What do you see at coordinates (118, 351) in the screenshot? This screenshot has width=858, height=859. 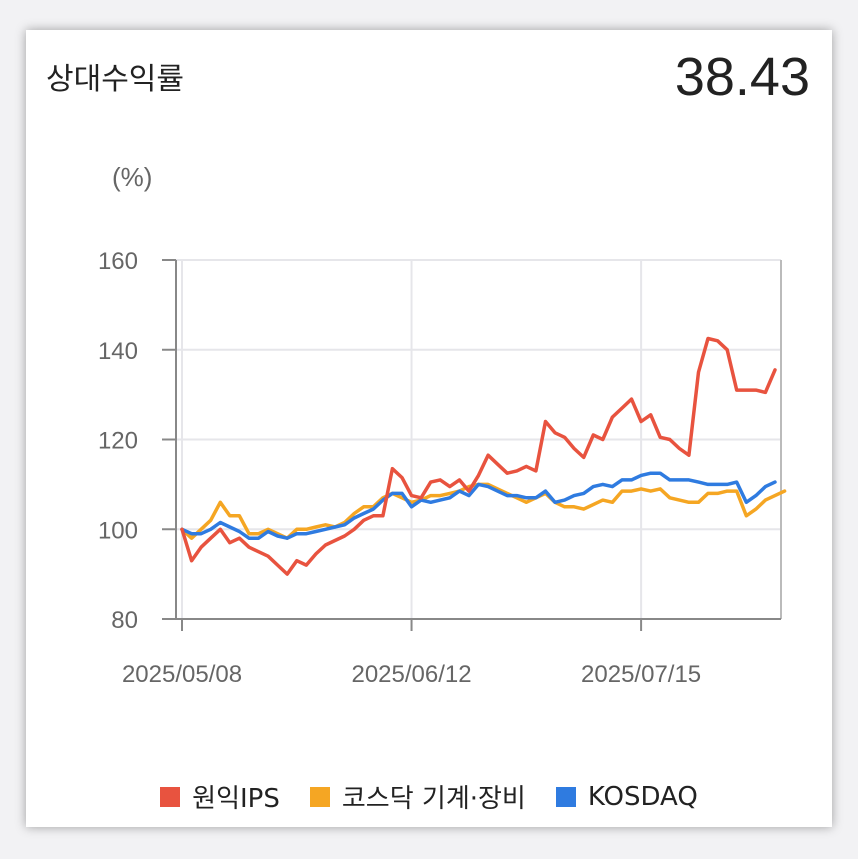 I see `y-tick-label: 140` at bounding box center [118, 351].